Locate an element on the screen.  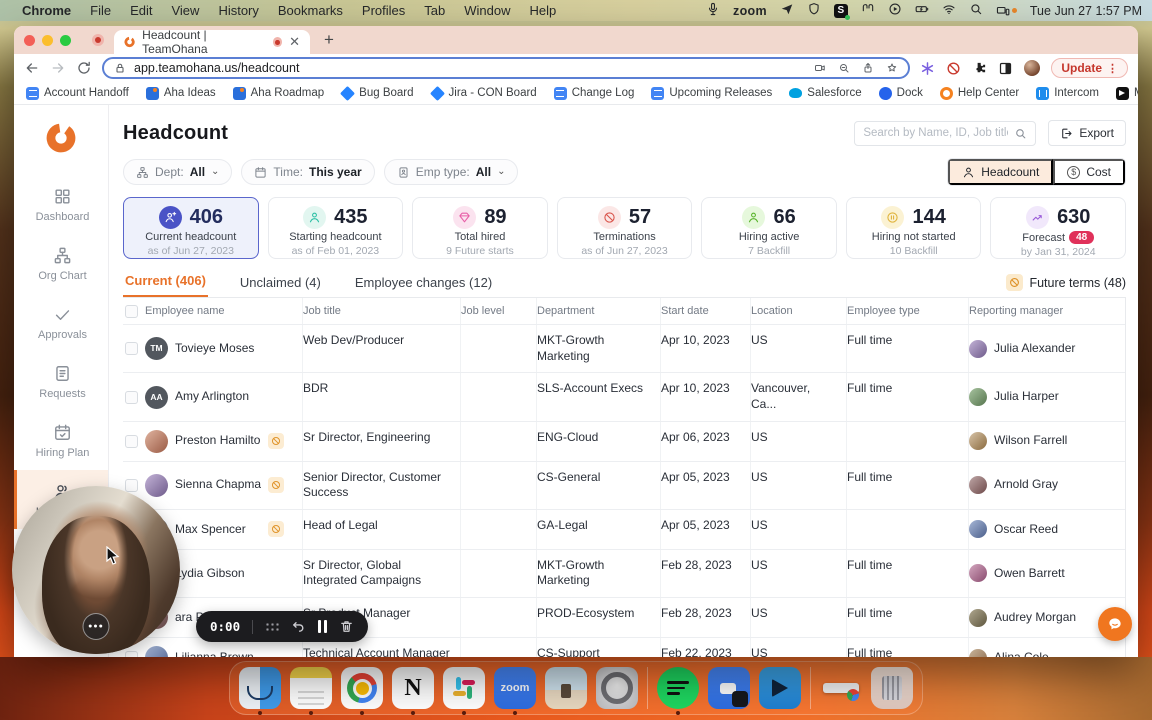
new-tab-button: + is located at coordinates (329, 39).